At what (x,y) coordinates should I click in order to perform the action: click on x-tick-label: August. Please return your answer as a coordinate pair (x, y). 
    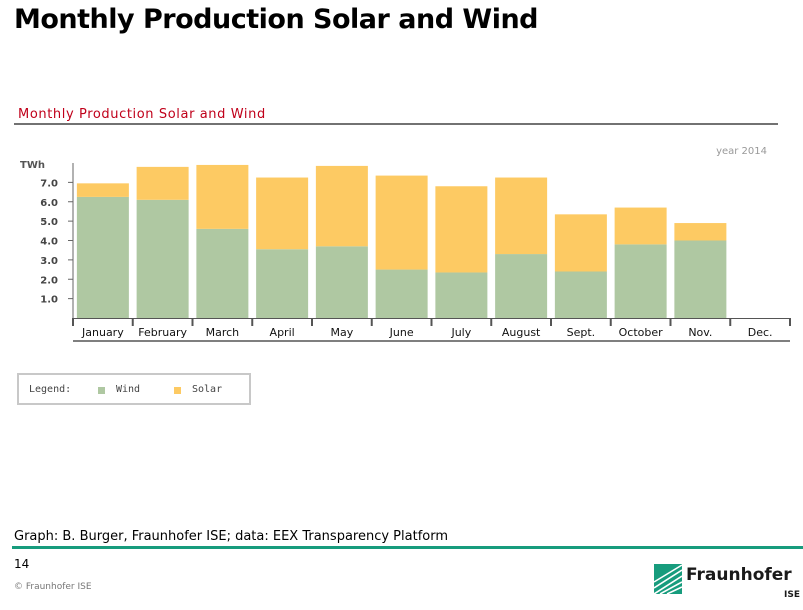
    Looking at the image, I should click on (521, 332).